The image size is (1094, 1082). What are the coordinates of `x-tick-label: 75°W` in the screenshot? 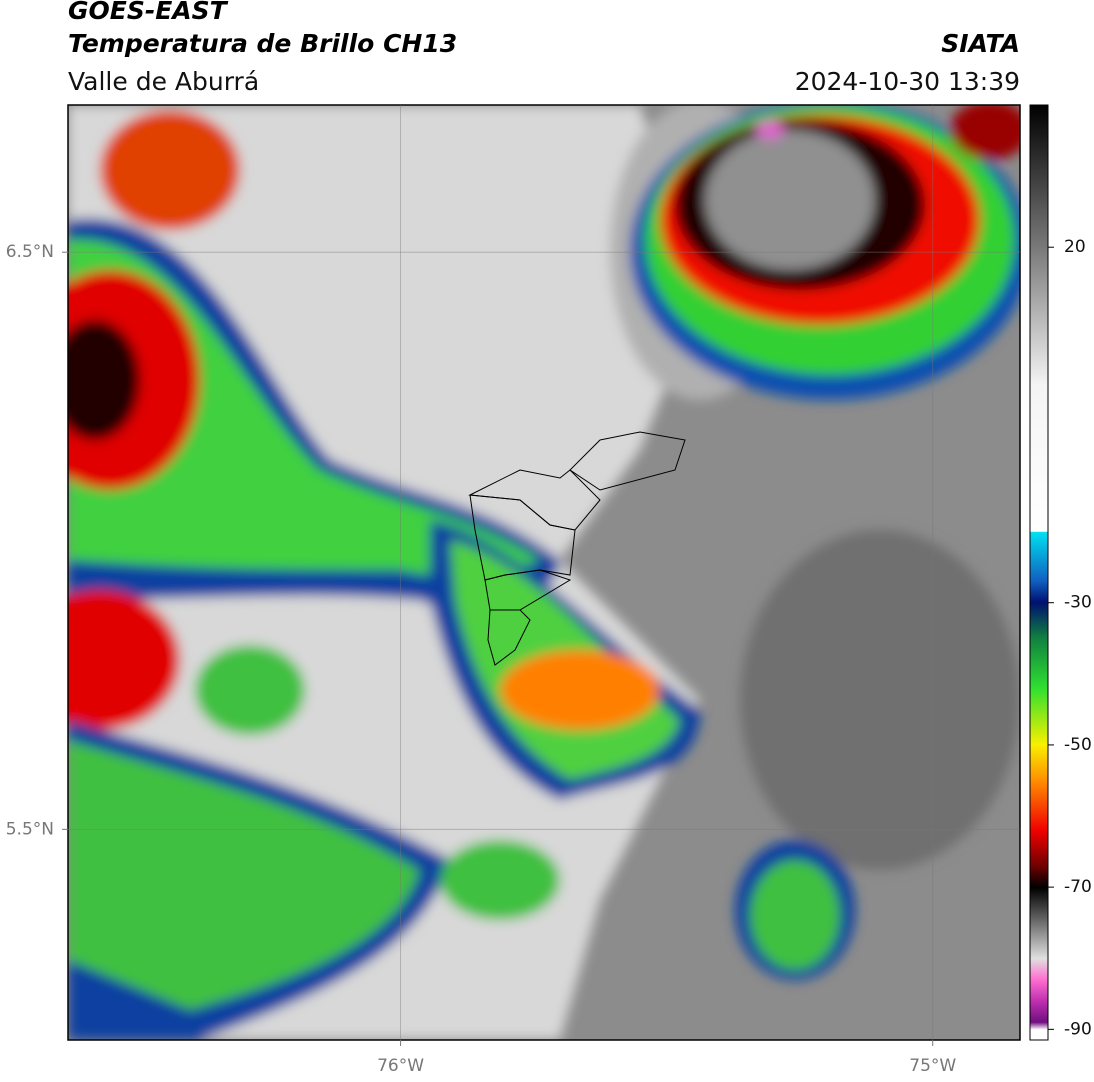 It's located at (932, 1066).